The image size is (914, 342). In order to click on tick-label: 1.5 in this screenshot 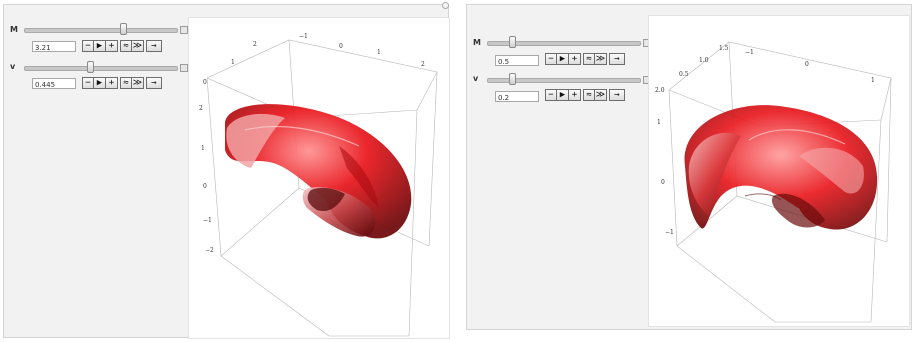, I will do `click(724, 48)`.